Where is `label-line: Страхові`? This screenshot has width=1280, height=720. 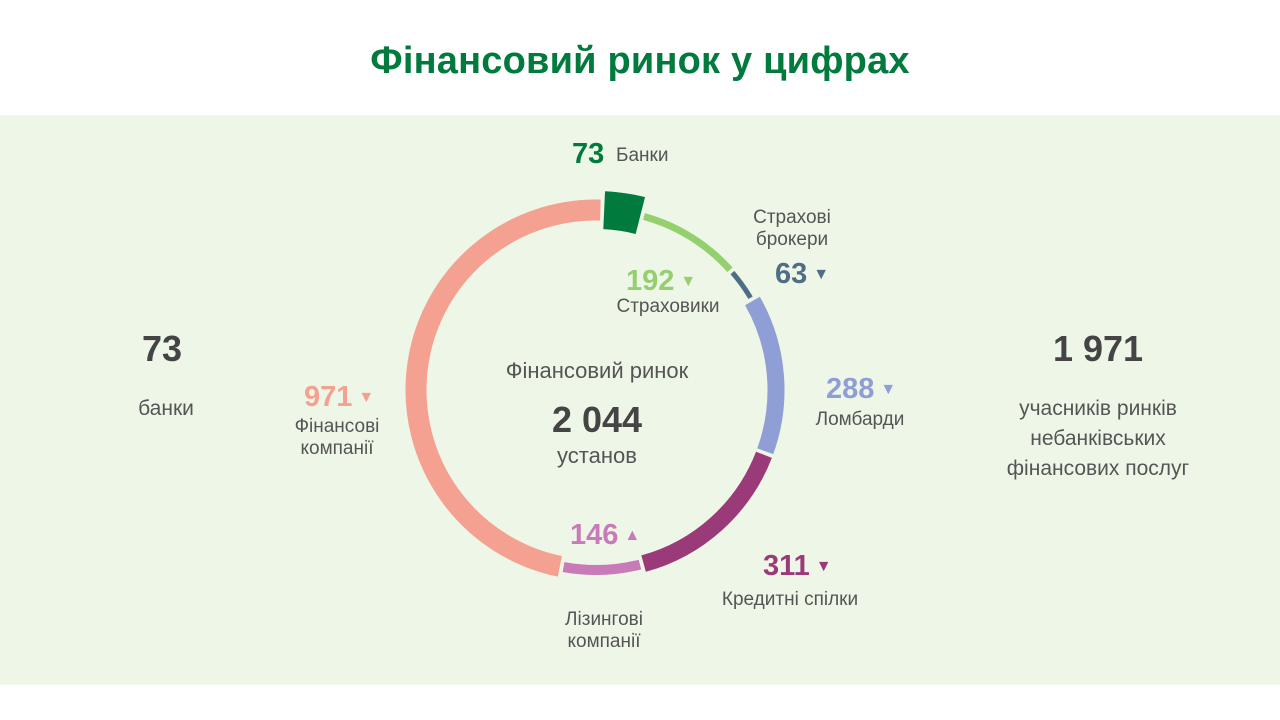
label-line: Страхові is located at coordinates (792, 217).